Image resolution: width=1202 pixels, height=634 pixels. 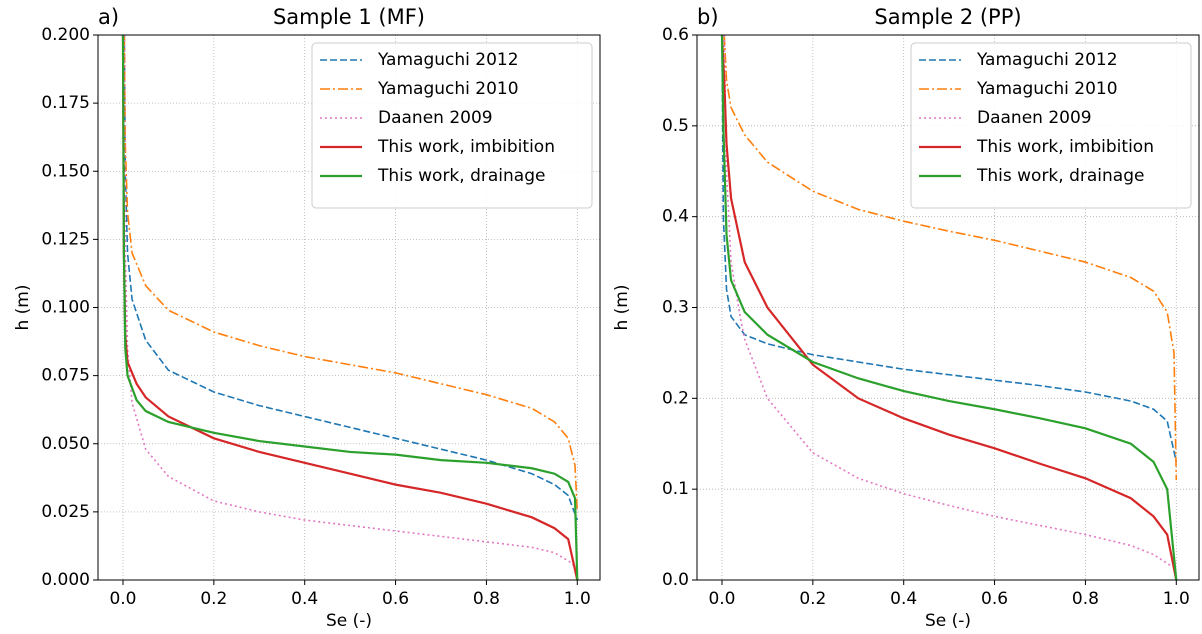 I want to click on y-tick-label: 0.2, so click(x=675, y=398).